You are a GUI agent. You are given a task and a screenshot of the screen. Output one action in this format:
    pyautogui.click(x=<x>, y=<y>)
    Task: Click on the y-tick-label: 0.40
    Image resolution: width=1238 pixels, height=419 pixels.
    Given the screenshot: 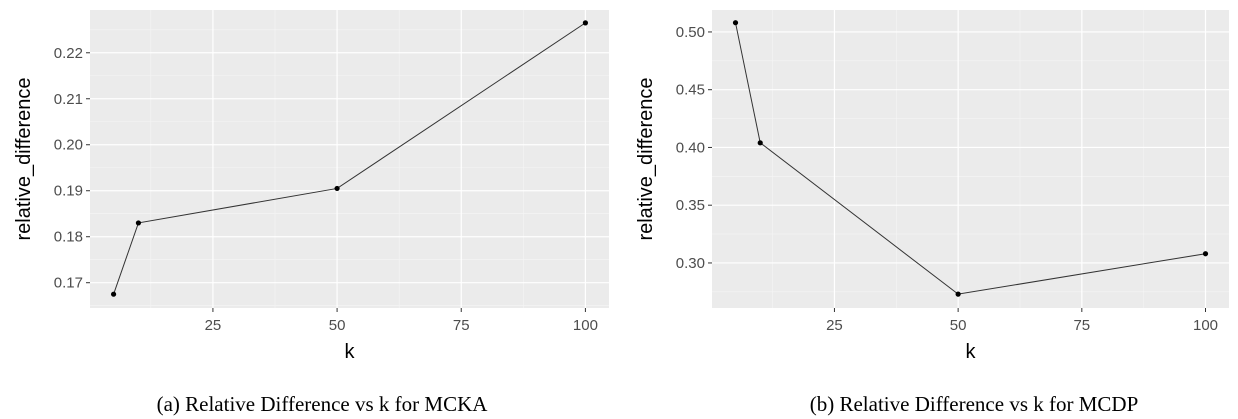 What is the action you would take?
    pyautogui.click(x=690, y=147)
    